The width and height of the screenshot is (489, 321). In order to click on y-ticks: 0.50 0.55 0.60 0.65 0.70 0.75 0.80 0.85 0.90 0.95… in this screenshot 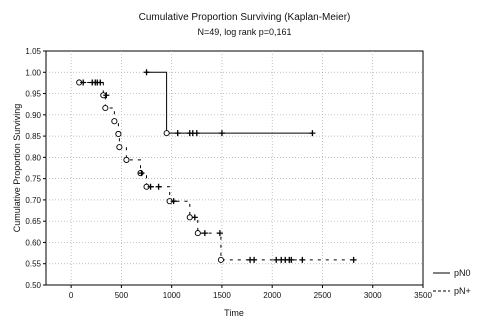, I will do `click(35, 168)`.